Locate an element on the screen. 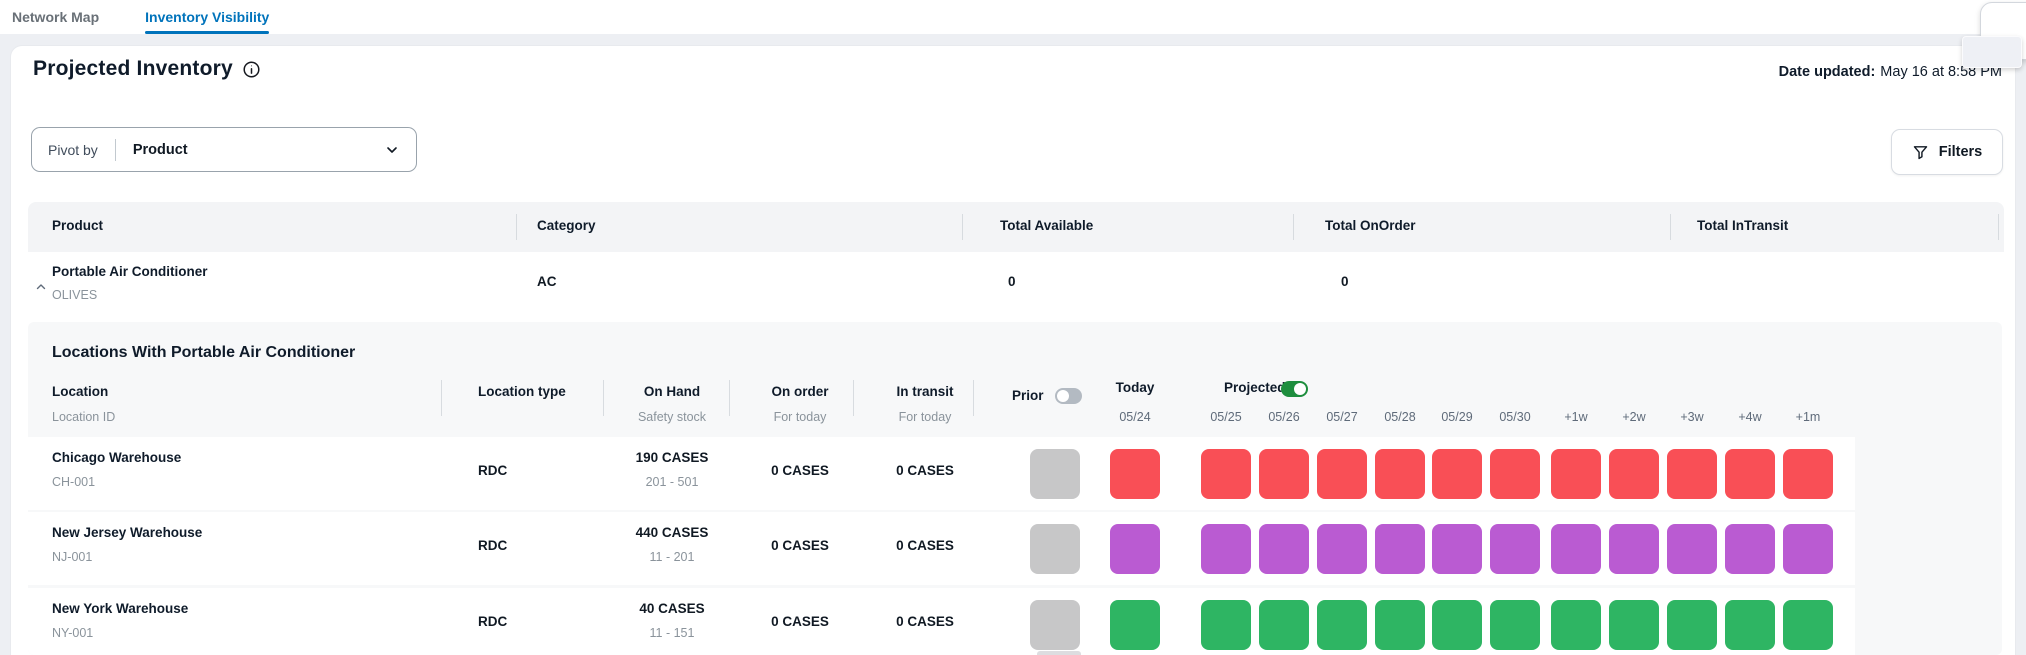  pivot-by-label: Pivot by is located at coordinates (73, 149).